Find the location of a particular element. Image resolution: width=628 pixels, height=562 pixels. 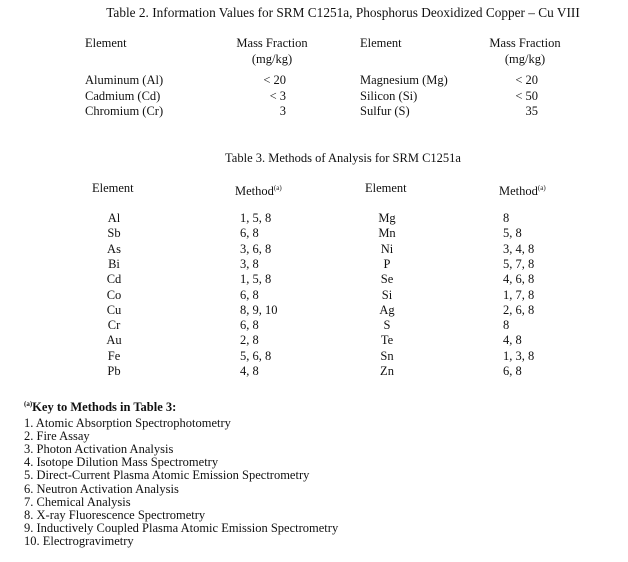

table2-element: Silicon (Si) is located at coordinates (389, 95).